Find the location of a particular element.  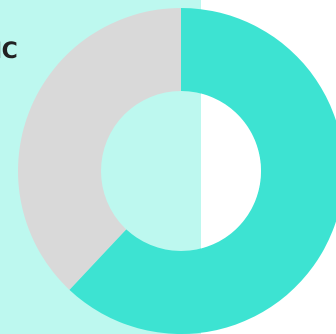

heading-fragment: IC is located at coordinates (9, 51).